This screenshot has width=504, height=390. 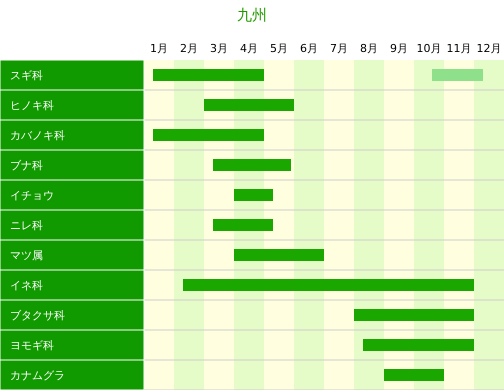 What do you see at coordinates (26, 255) in the screenshot?
I see `y-tick-label: マツ属` at bounding box center [26, 255].